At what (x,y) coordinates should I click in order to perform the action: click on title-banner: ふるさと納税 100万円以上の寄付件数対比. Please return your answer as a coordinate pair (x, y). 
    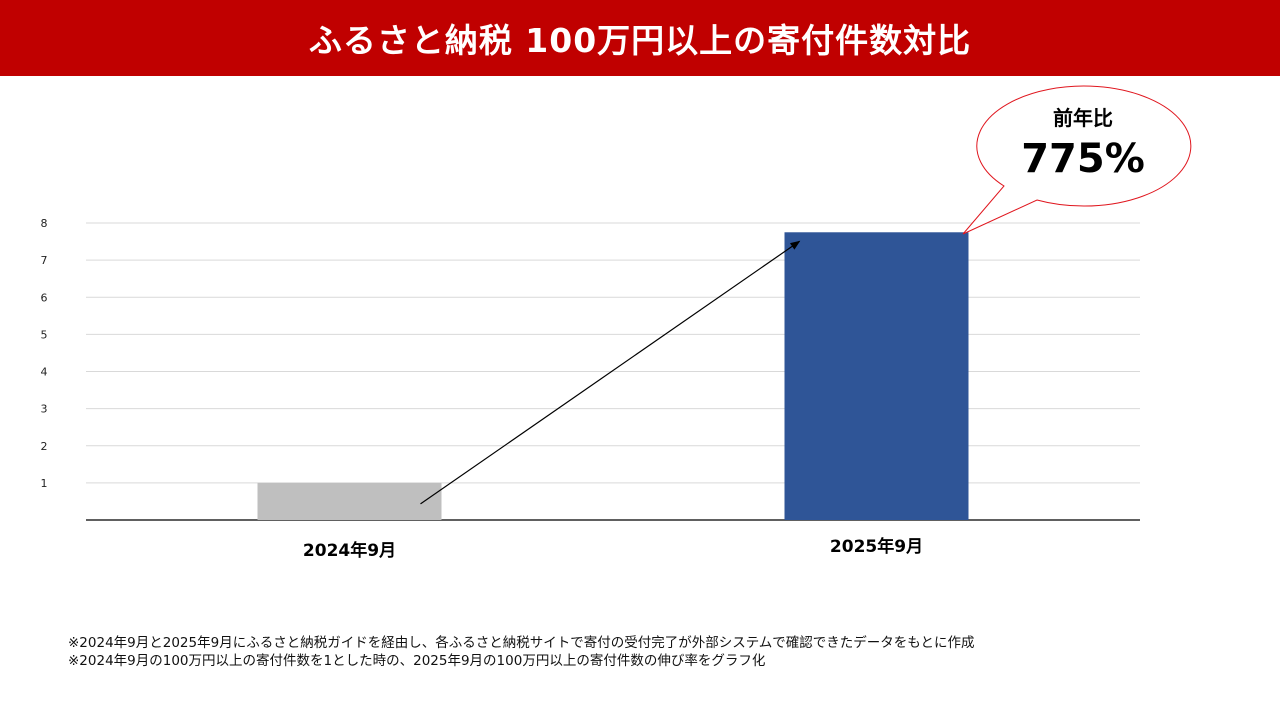
    Looking at the image, I should click on (640, 38).